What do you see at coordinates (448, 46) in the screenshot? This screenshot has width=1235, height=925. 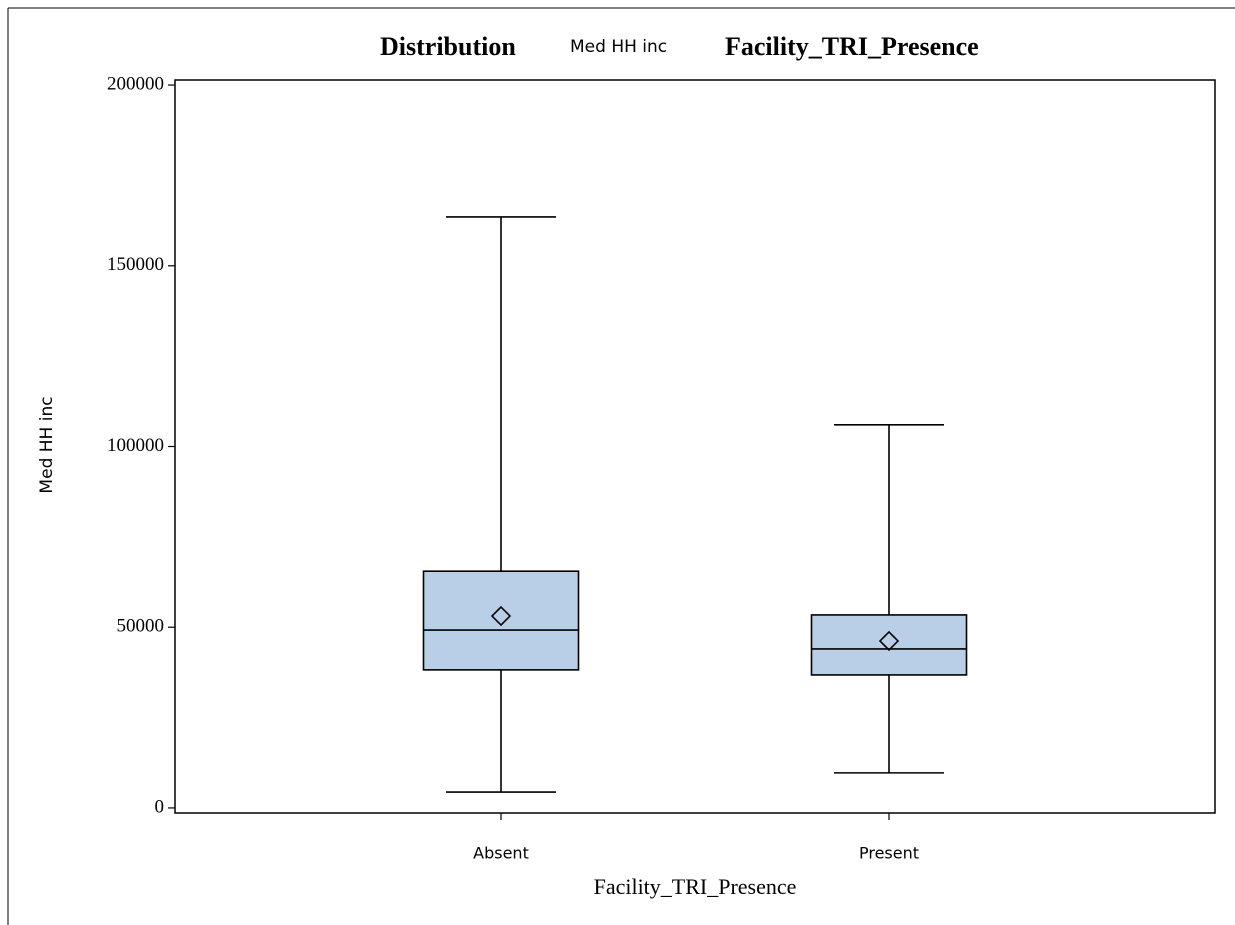 I see `chart-title: Distribution` at bounding box center [448, 46].